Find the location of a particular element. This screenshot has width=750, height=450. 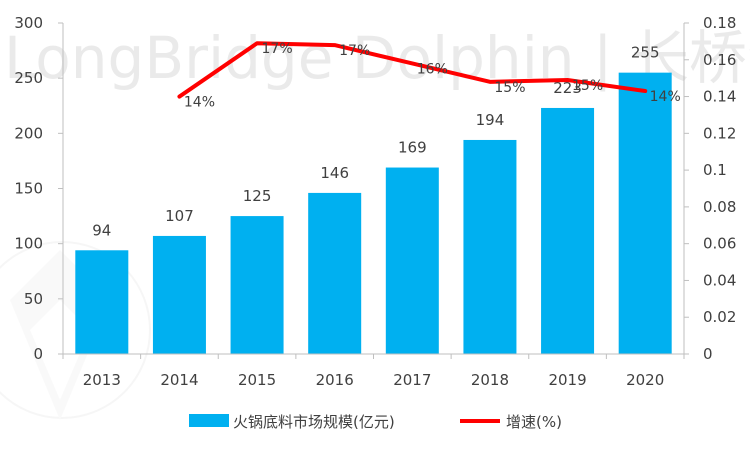

bar-value-label: 146 is located at coordinates (334, 173).